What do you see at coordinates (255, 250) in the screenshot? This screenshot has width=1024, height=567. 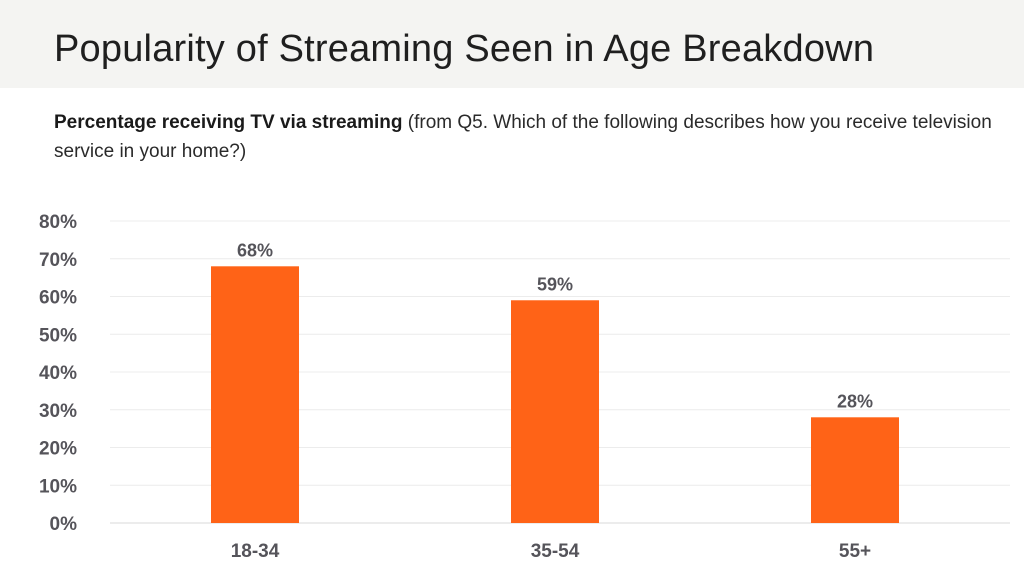 I see `data-label: 68%` at bounding box center [255, 250].